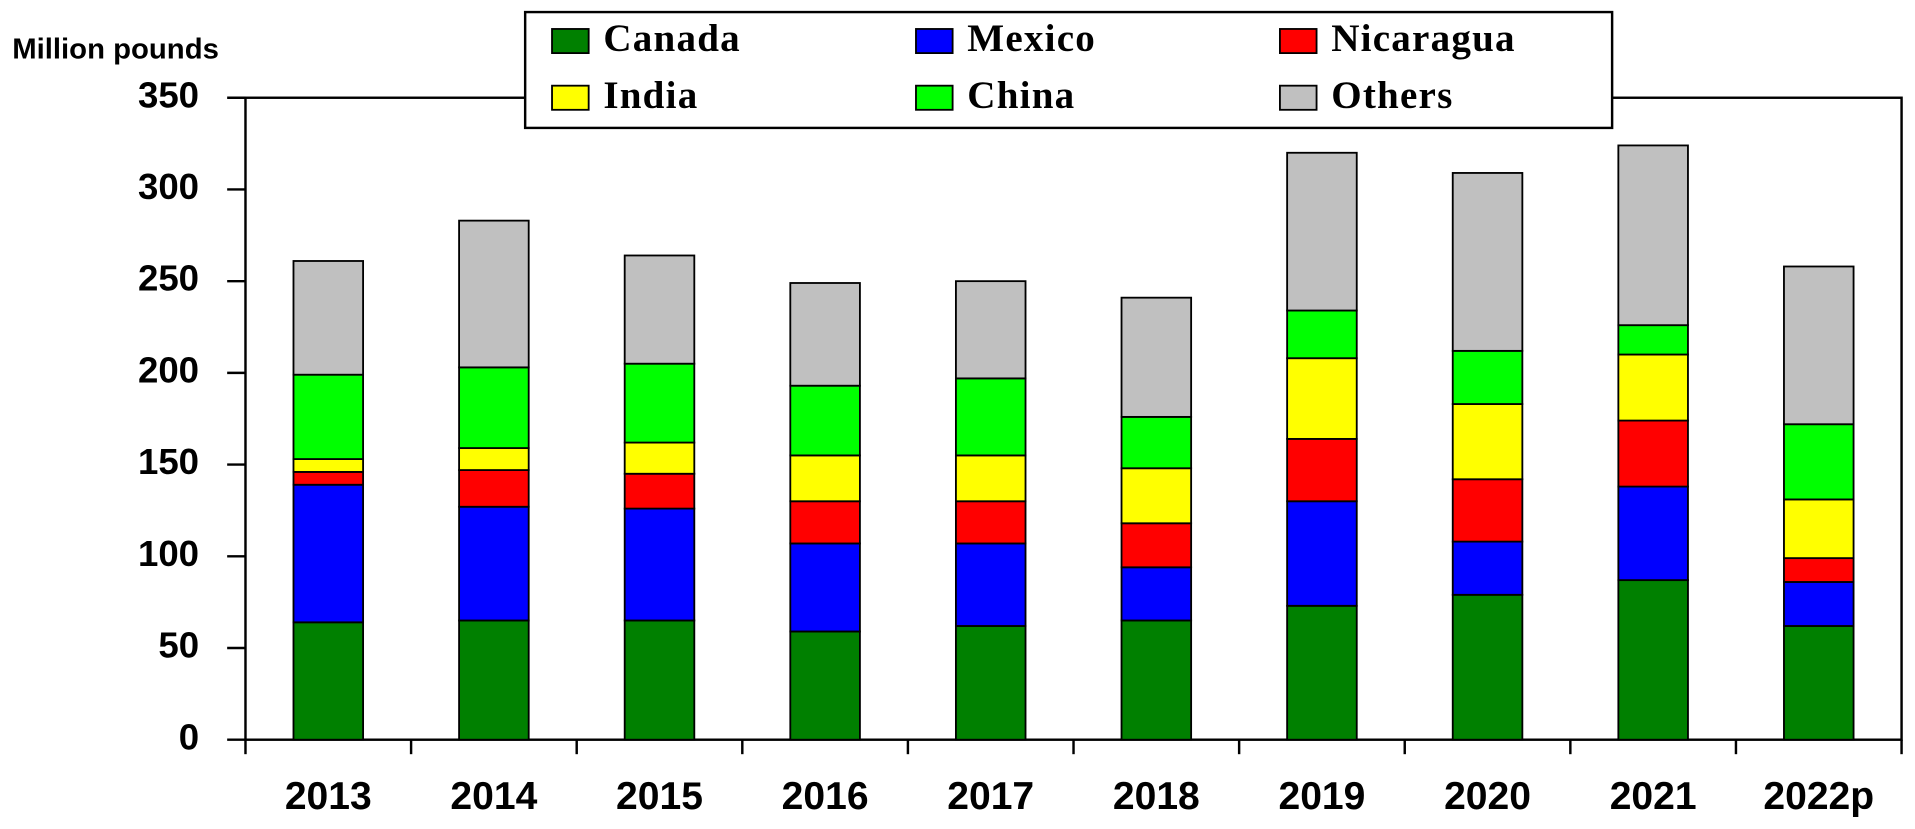 This screenshot has width=1915, height=829. Describe the element at coordinates (672, 38) in the screenshot. I see `legend-label: Canada` at that location.